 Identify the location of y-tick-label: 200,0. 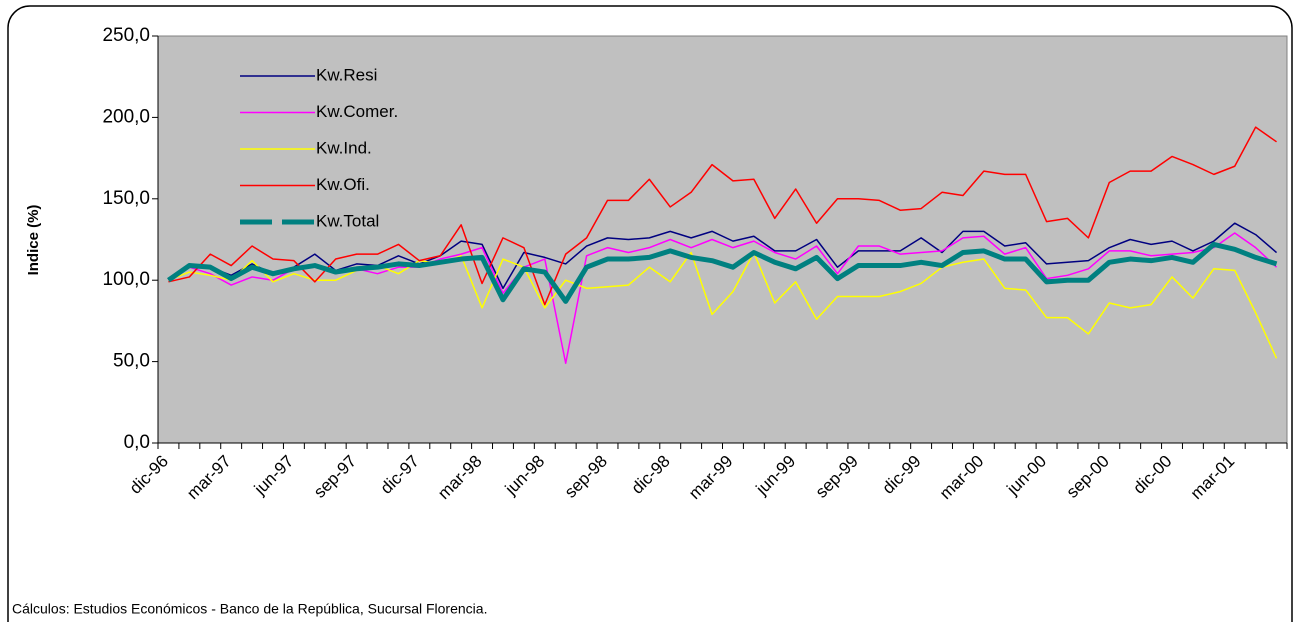
(126, 116).